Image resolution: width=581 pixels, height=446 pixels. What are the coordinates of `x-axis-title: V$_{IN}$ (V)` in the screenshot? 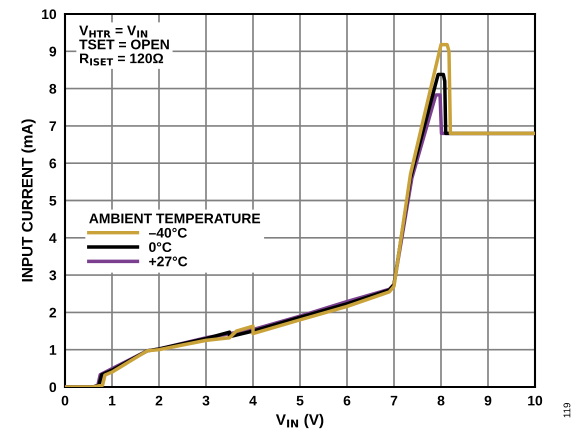 It's located at (300, 421).